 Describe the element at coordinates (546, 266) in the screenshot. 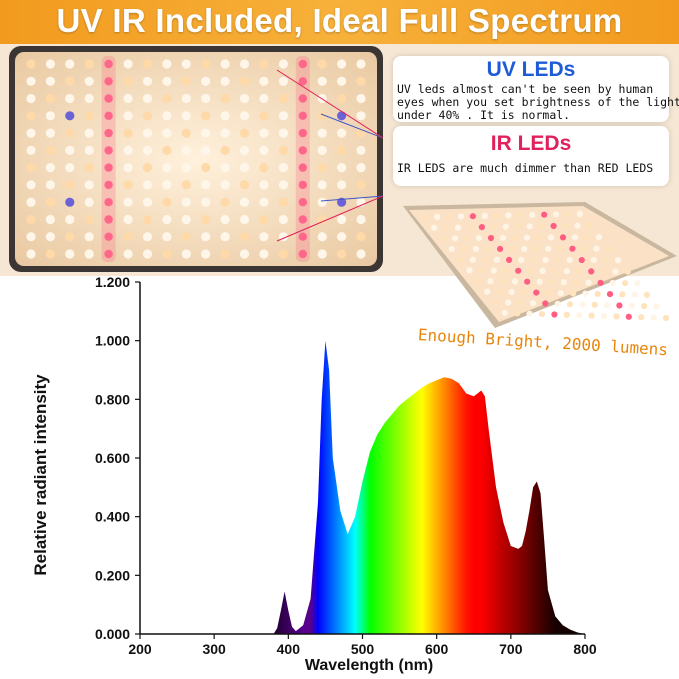

I see `tilted-led-grid` at that location.